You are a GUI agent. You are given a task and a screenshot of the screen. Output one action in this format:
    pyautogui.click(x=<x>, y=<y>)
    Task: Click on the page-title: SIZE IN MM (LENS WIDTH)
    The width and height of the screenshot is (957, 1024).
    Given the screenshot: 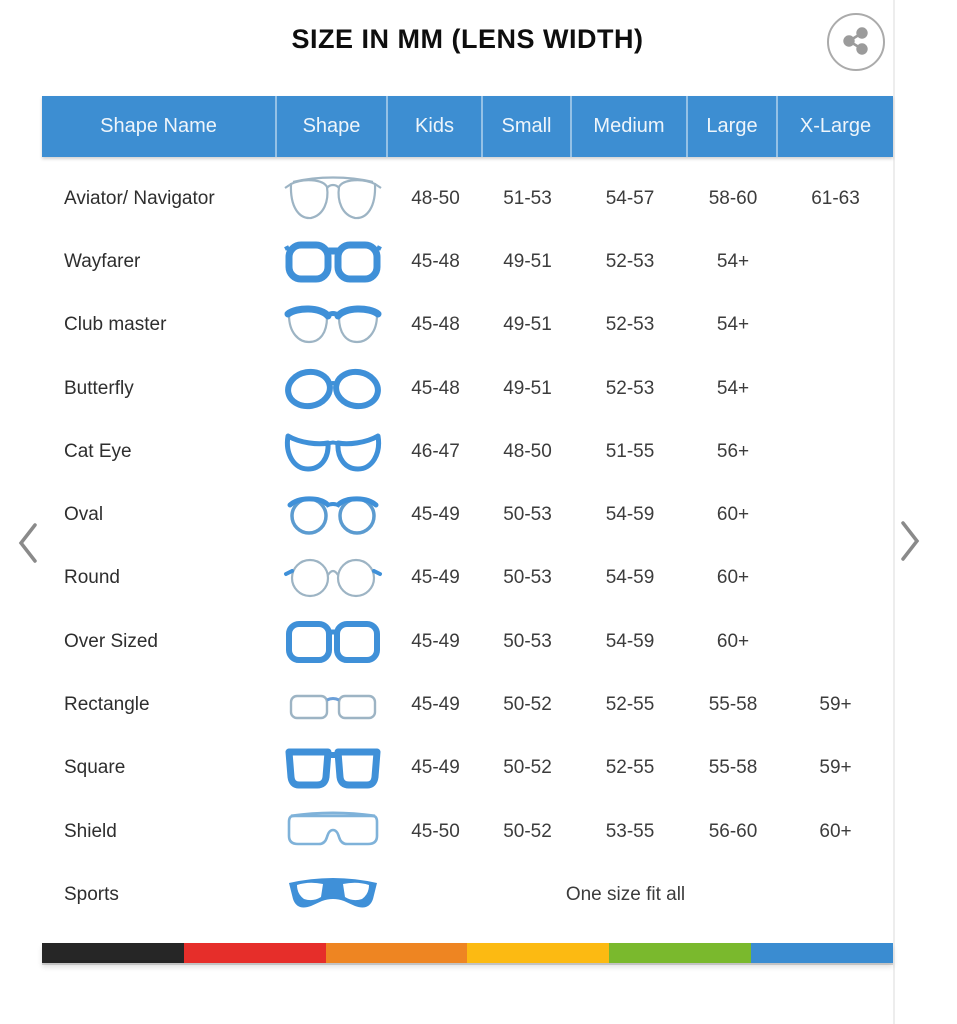 What is the action you would take?
    pyautogui.click(x=467, y=39)
    